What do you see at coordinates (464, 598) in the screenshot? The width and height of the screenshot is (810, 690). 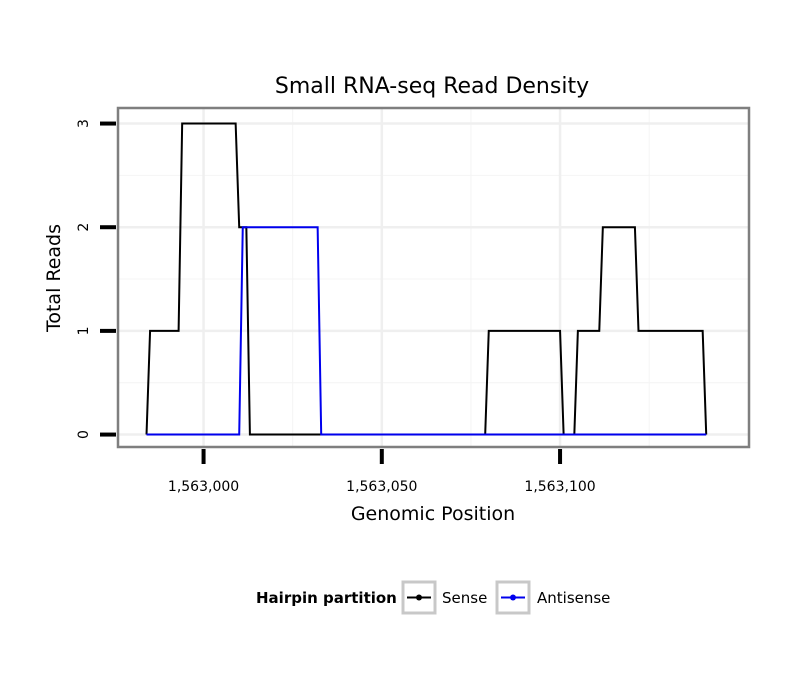 I see `legend-label-sense: Sense` at bounding box center [464, 598].